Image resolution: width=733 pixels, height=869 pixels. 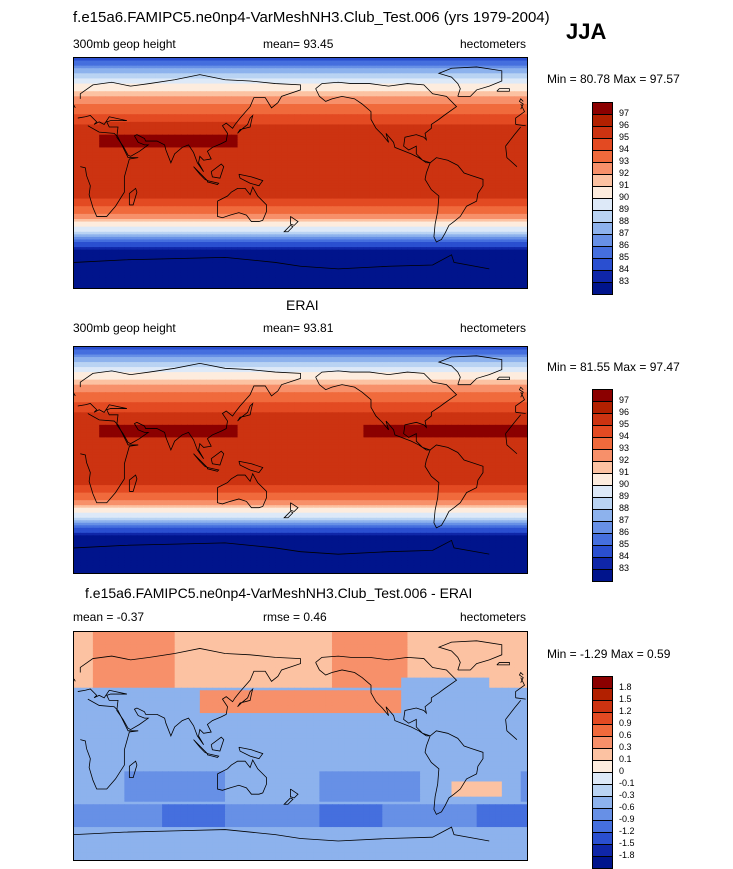 I want to click on colorbar-label: 0.6, so click(x=625, y=735).